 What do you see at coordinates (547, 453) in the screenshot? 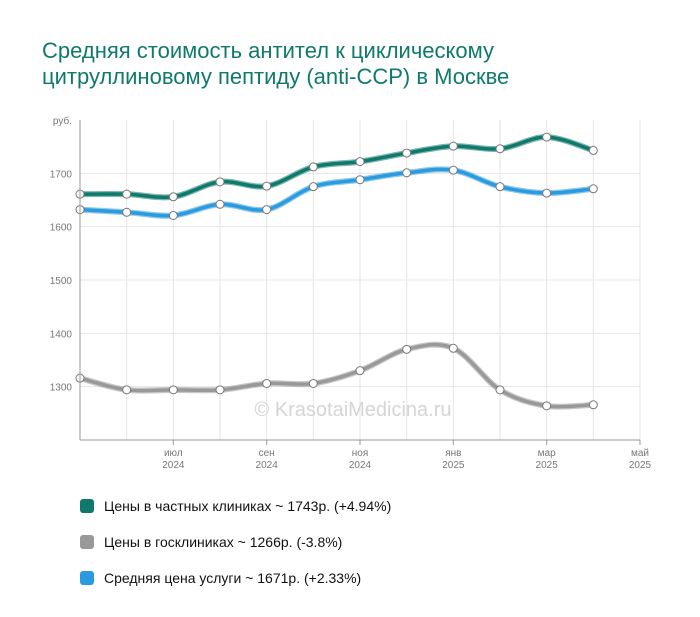
I see `x-tick-label: мар` at bounding box center [547, 453].